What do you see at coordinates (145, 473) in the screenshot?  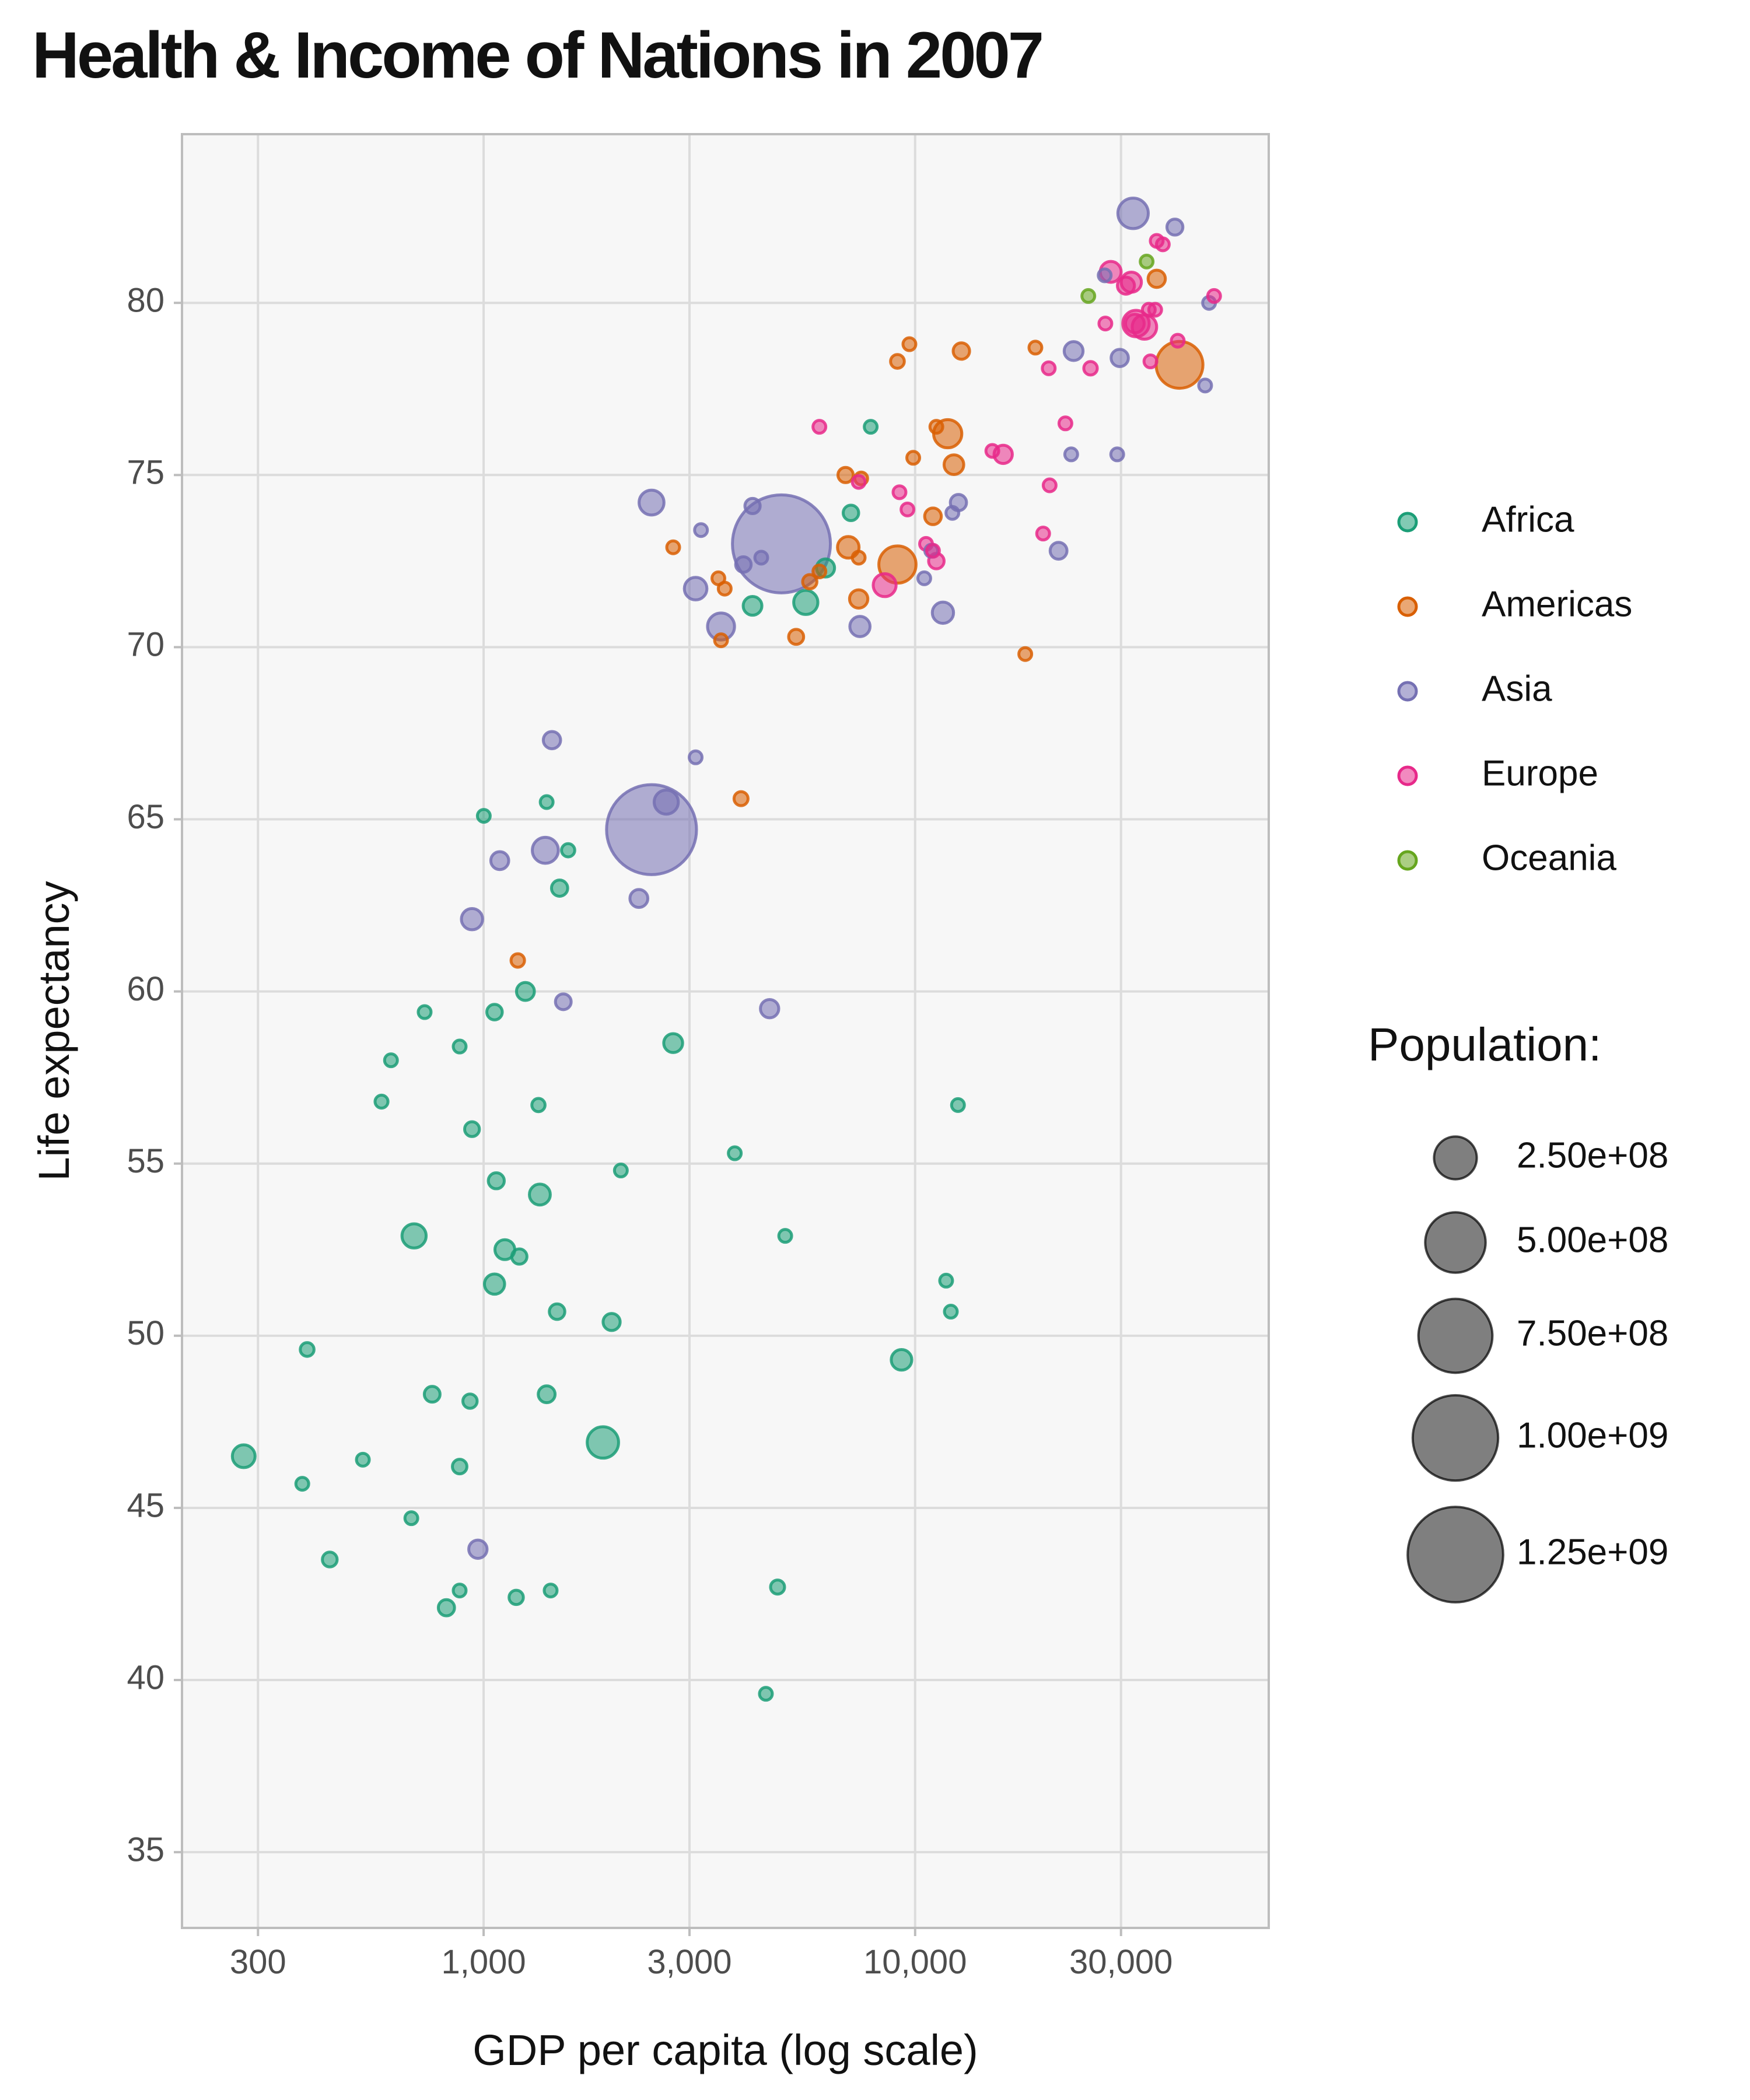 I see `y-tick-label: 75` at bounding box center [145, 473].